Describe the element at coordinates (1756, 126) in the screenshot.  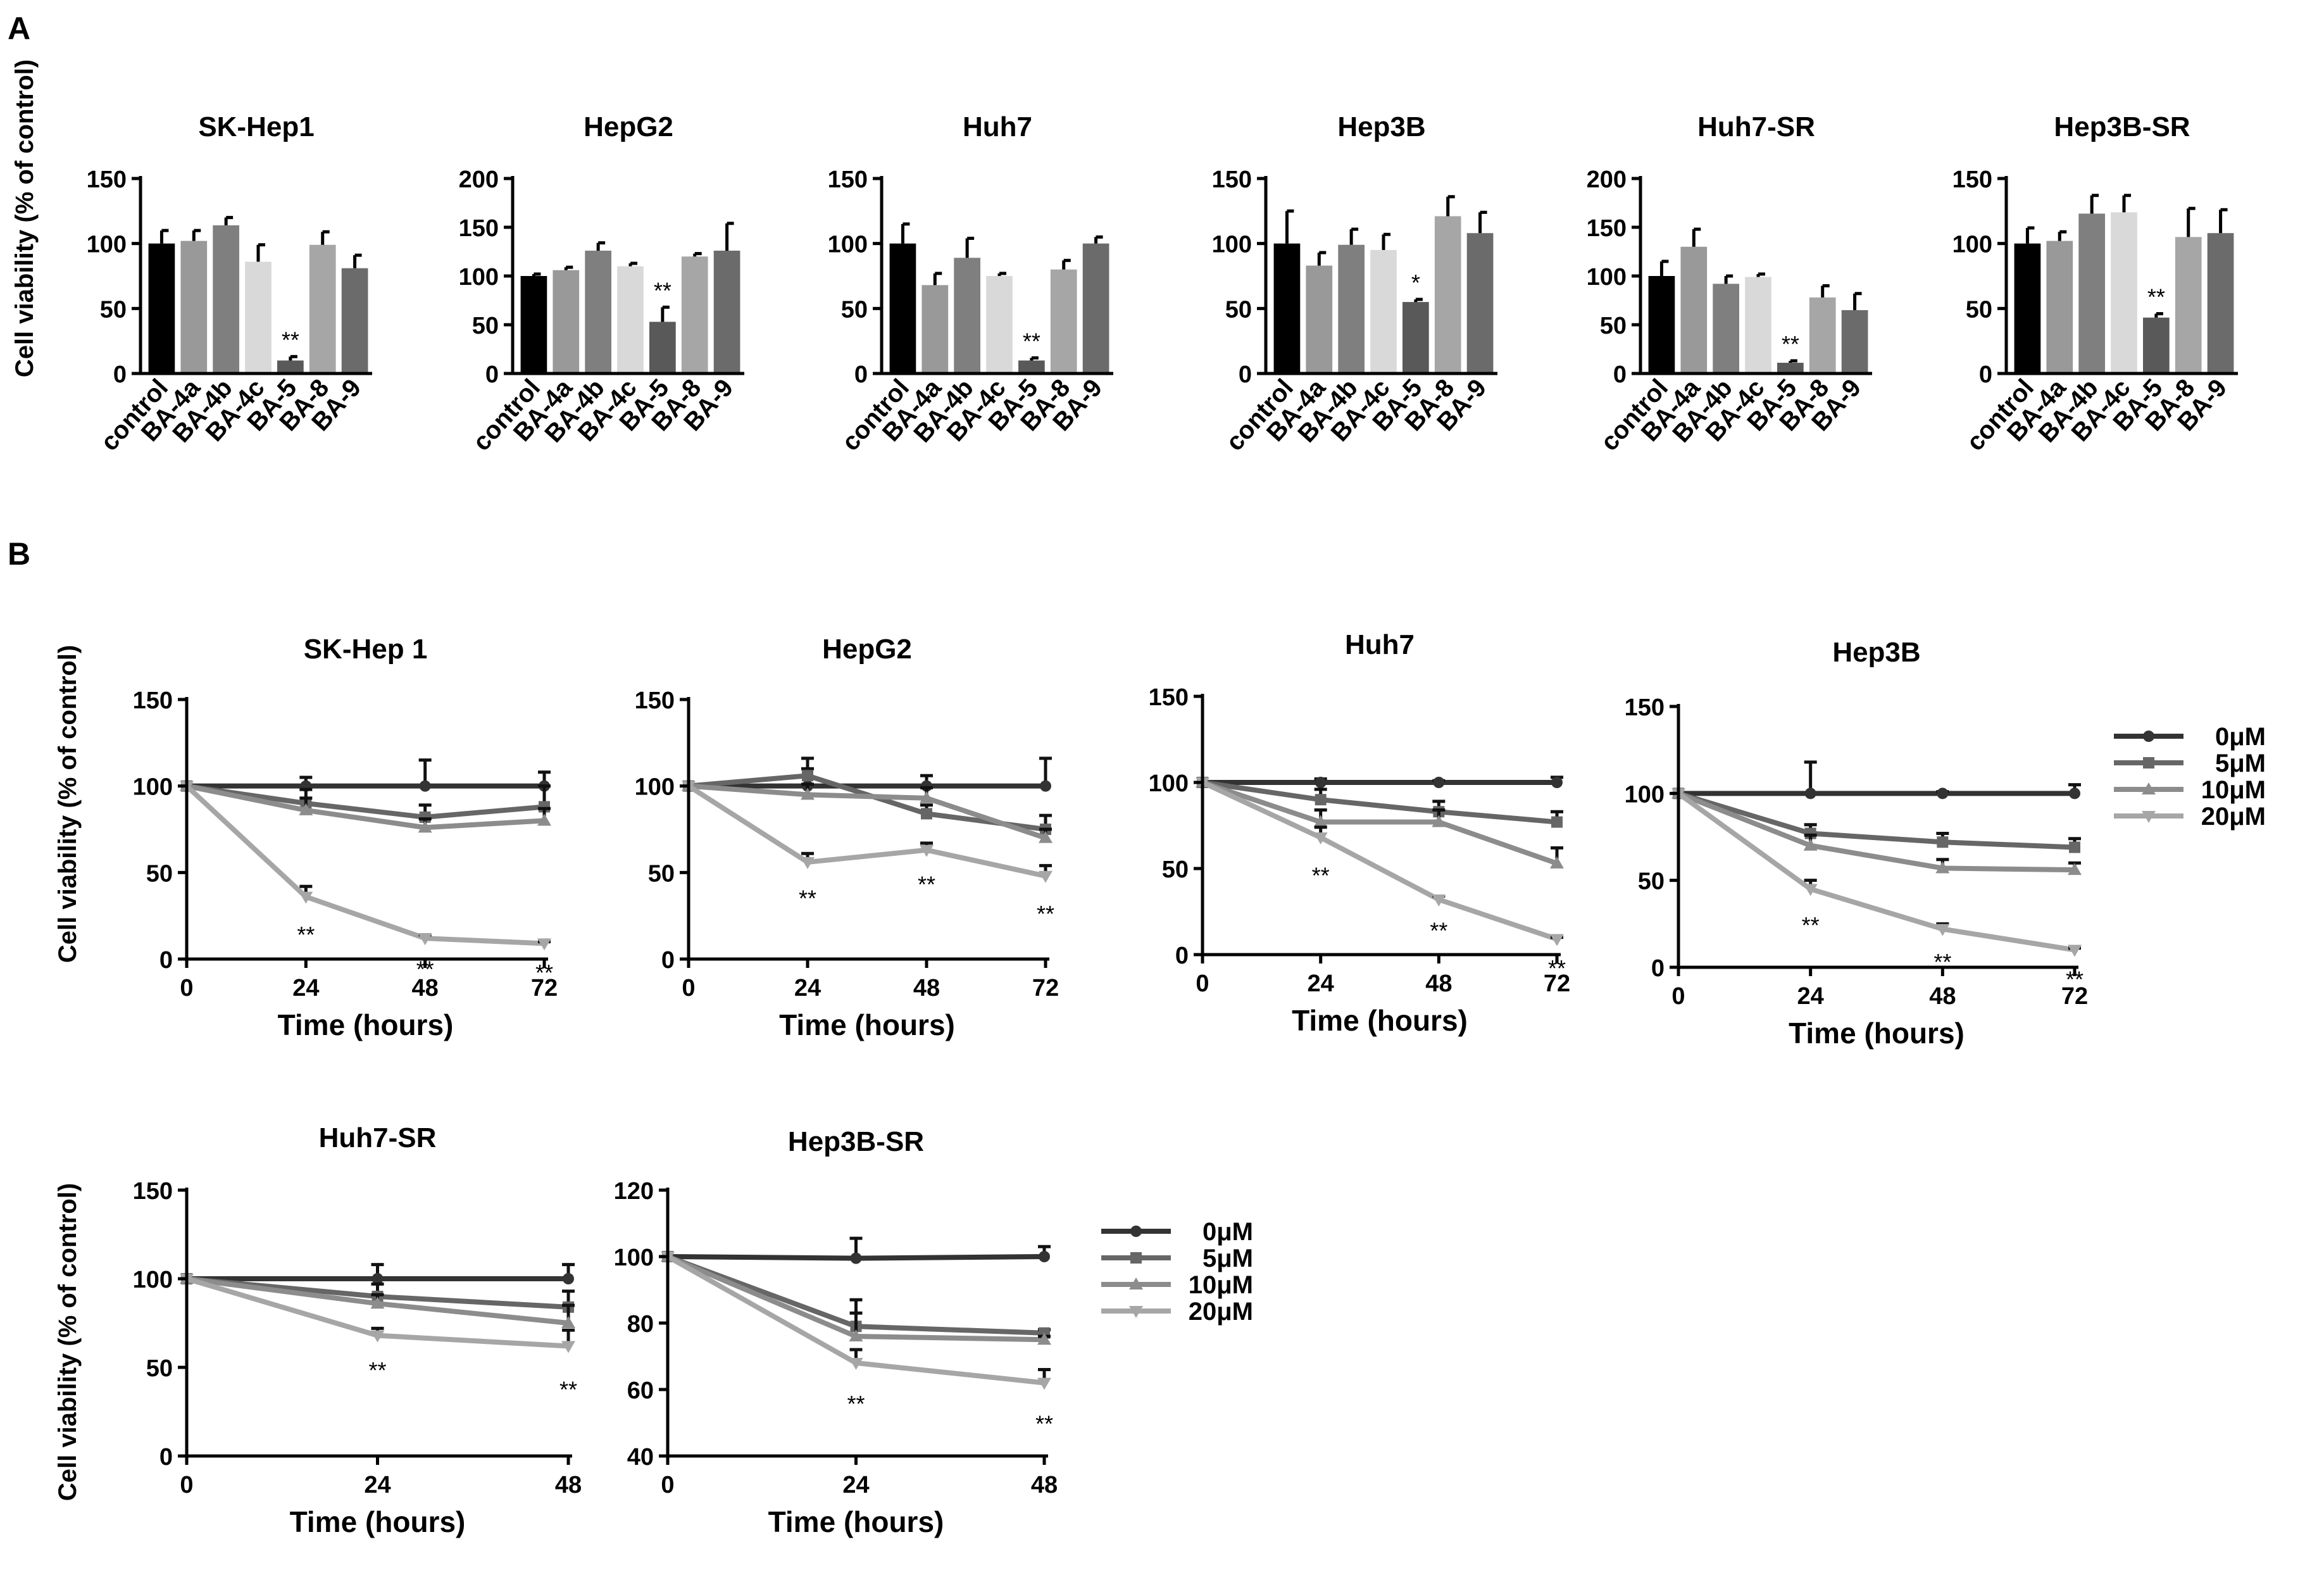
I see `chart-title: Huh7-SR` at that location.